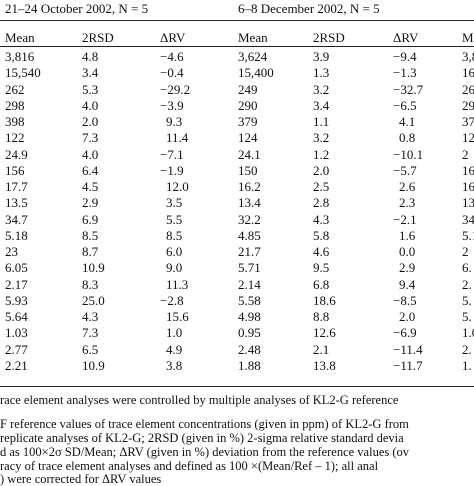 The width and height of the screenshot is (474, 486). Describe the element at coordinates (407, 121) in the screenshot. I see `cell: 4.1` at that location.